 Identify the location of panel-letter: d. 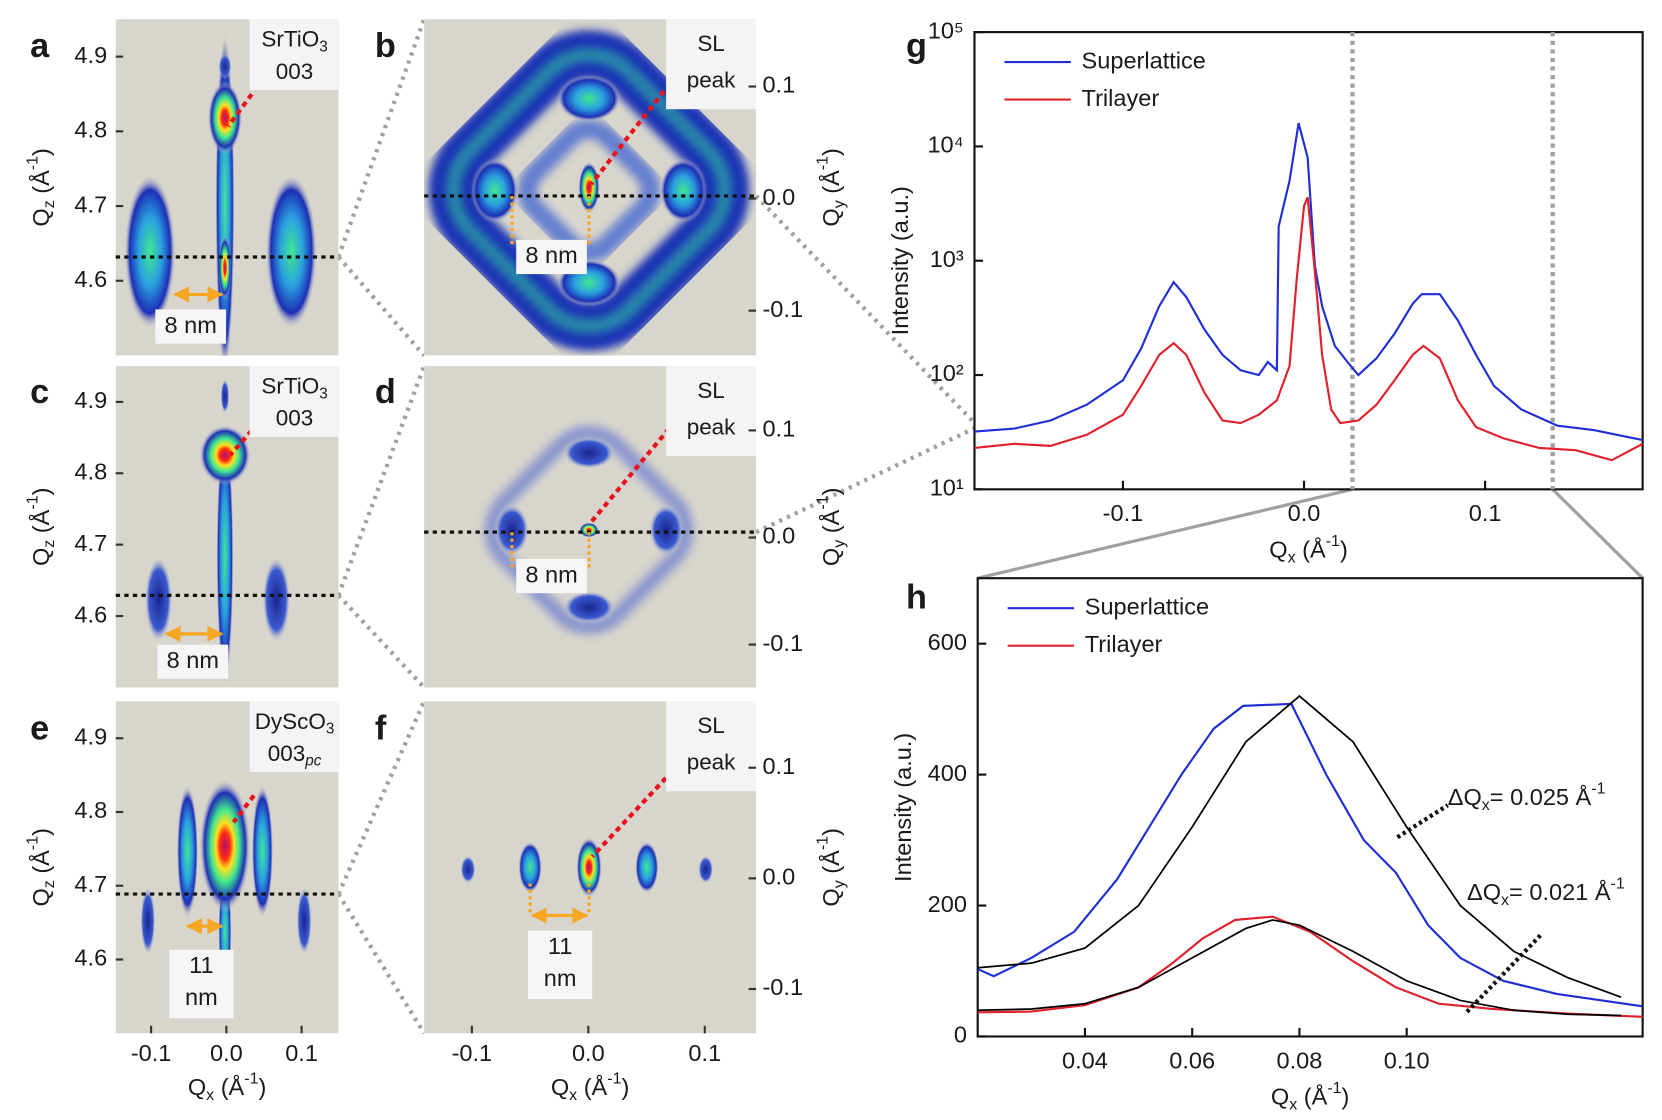
(385, 392).